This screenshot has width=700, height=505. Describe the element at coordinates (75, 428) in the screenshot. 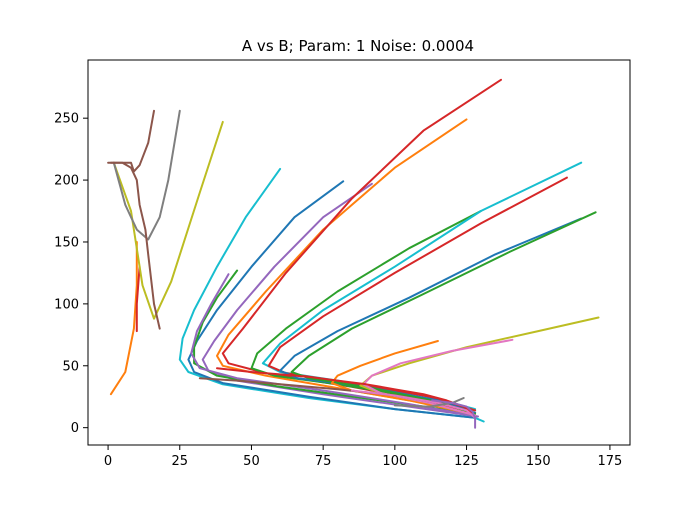

I see `y-tick-label: 0` at that location.